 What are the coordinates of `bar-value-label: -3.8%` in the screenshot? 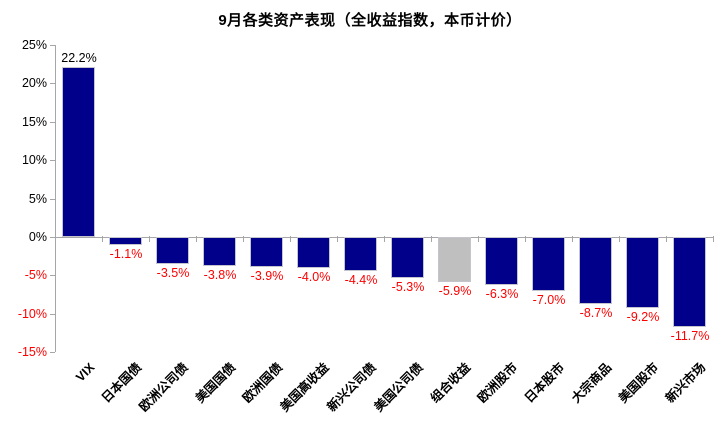 It's located at (220, 275).